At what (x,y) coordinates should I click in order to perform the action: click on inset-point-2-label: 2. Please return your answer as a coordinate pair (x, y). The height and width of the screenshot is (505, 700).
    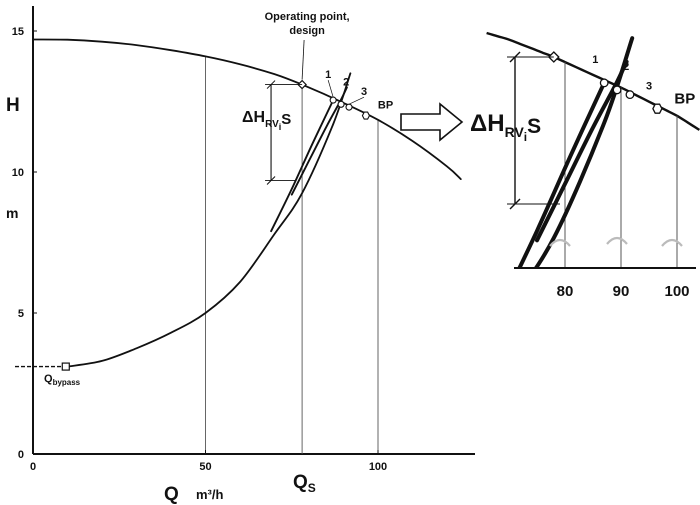
    Looking at the image, I should click on (626, 67).